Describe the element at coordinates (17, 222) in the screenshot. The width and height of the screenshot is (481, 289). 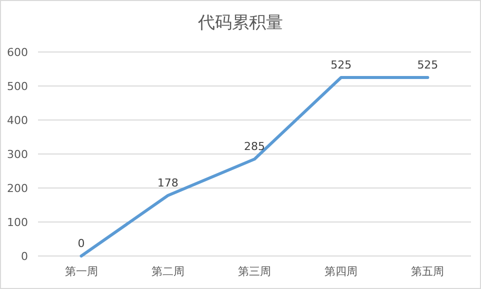
I see `y-tick-label: 100` at that location.